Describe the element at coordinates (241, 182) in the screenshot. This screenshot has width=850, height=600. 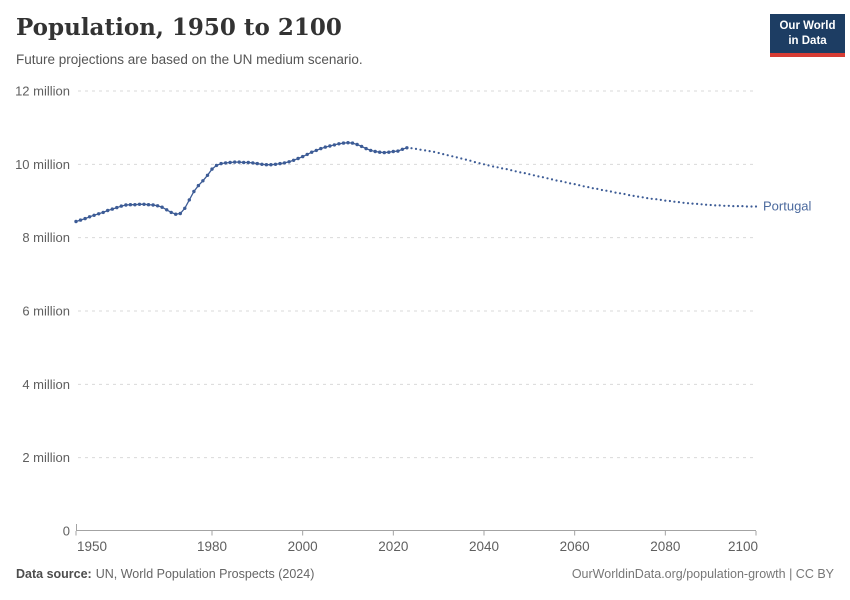
I see `series-line` at that location.